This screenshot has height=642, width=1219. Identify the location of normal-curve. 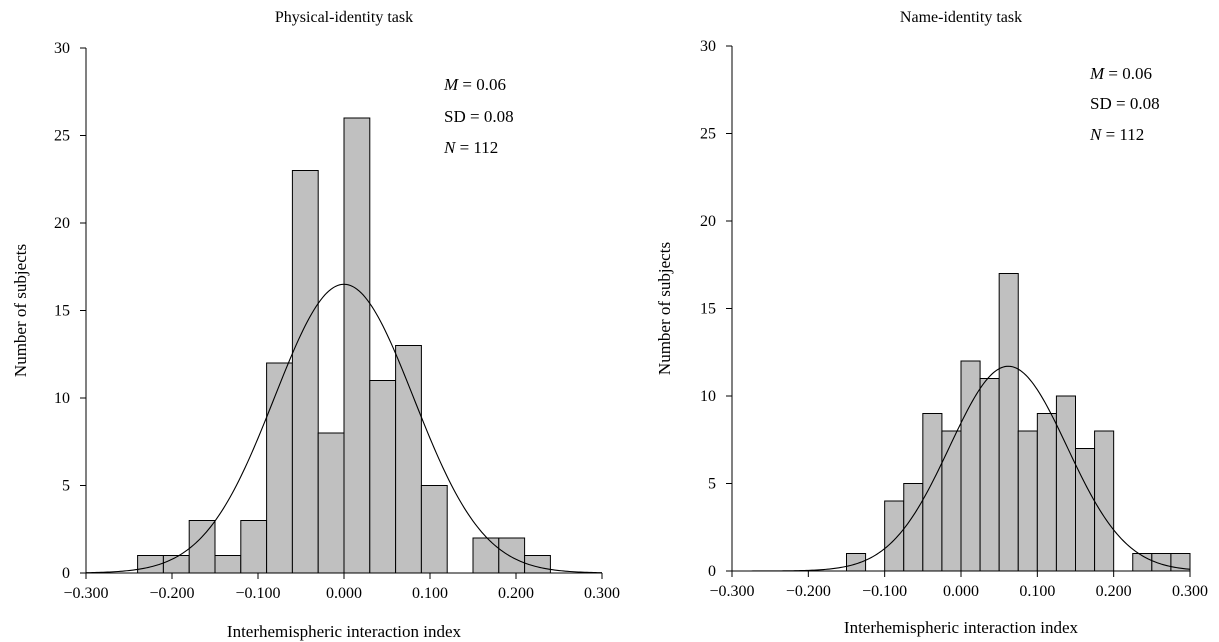
(961, 468).